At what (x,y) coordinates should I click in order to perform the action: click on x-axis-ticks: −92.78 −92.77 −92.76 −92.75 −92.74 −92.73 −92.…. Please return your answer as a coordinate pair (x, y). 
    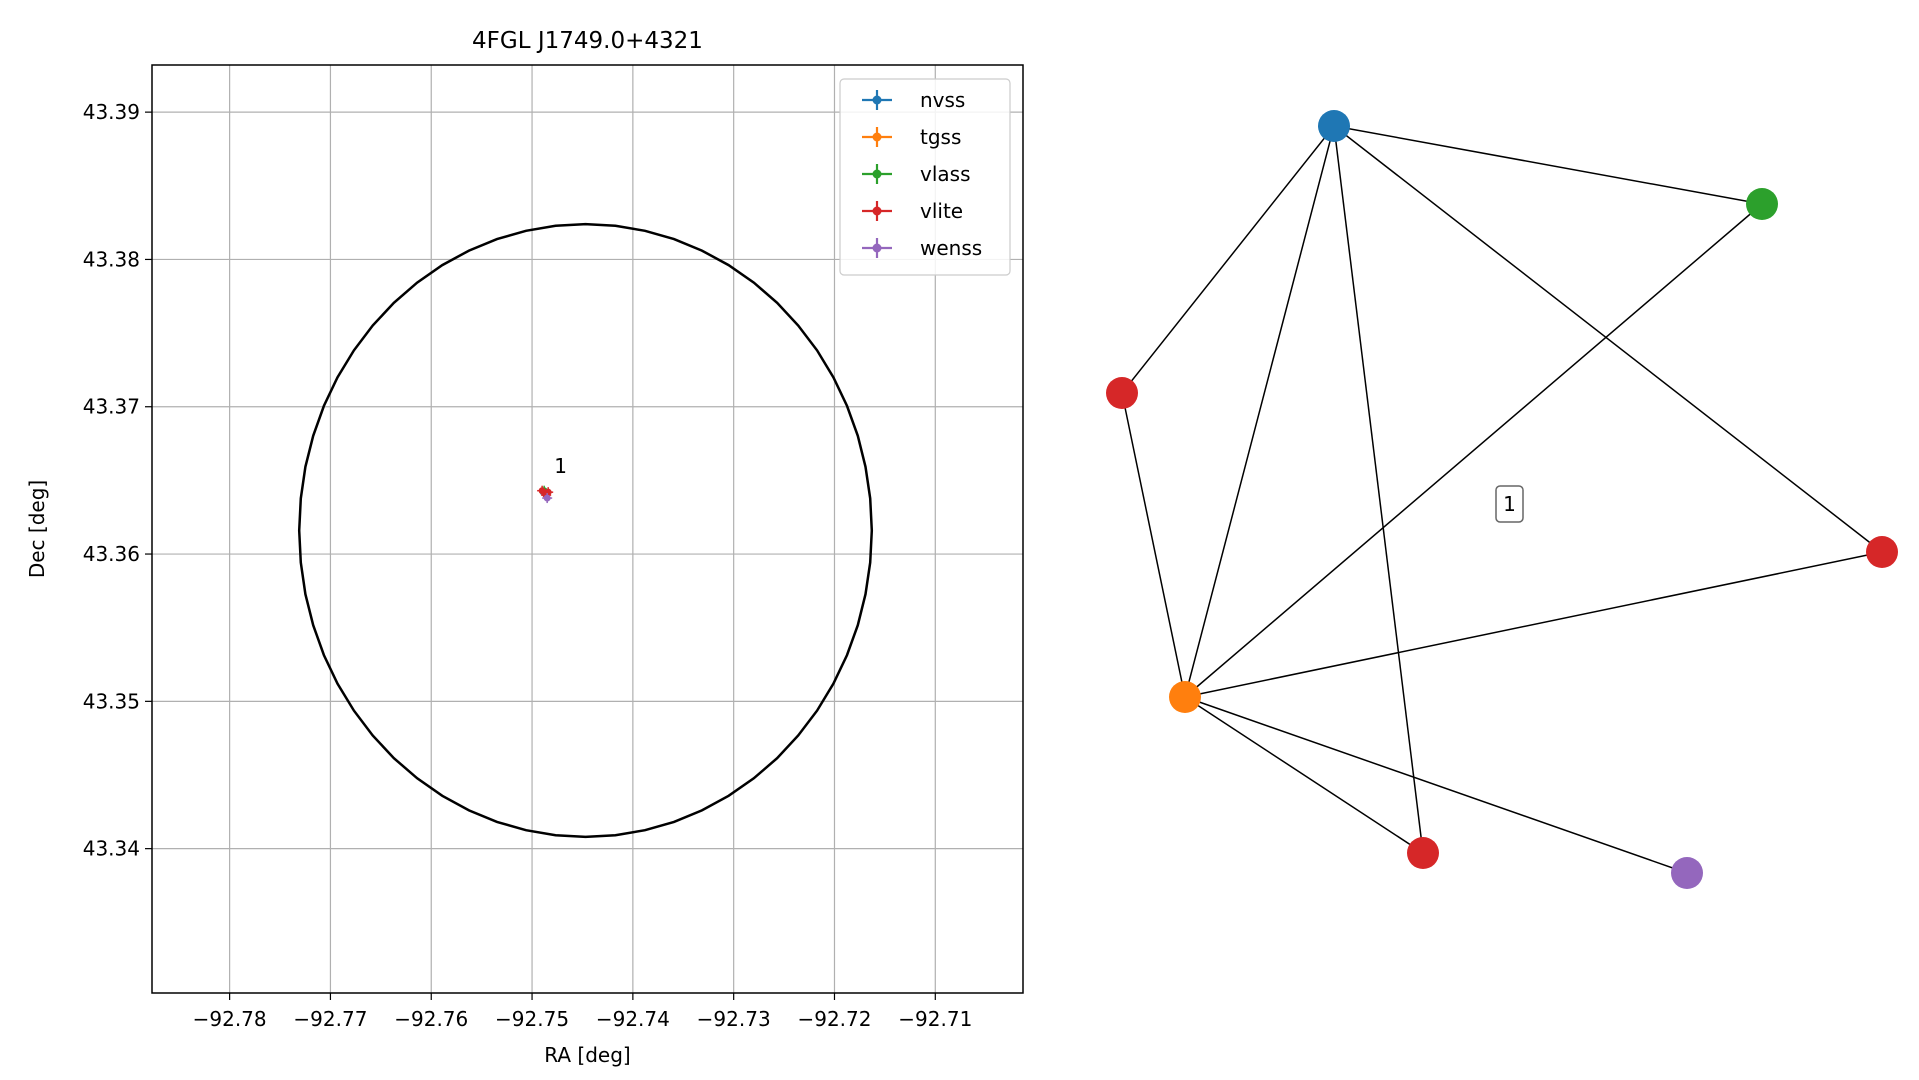
    Looking at the image, I should click on (582, 1012).